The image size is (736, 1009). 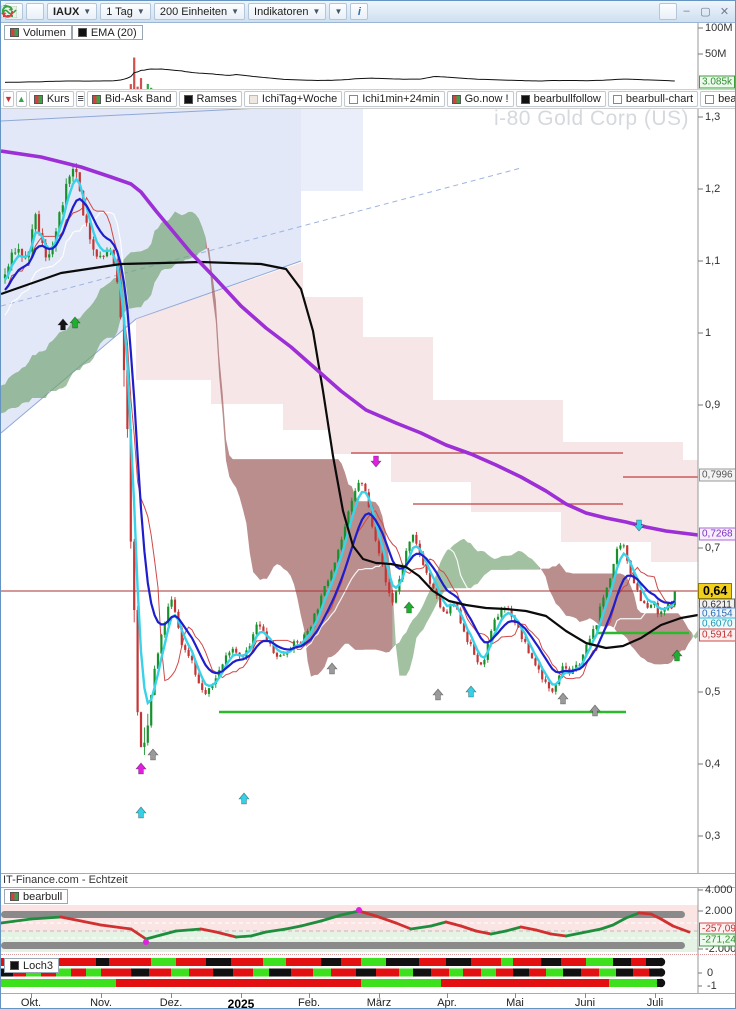 I want to click on price-axis-tick: 0,7, so click(x=713, y=548).